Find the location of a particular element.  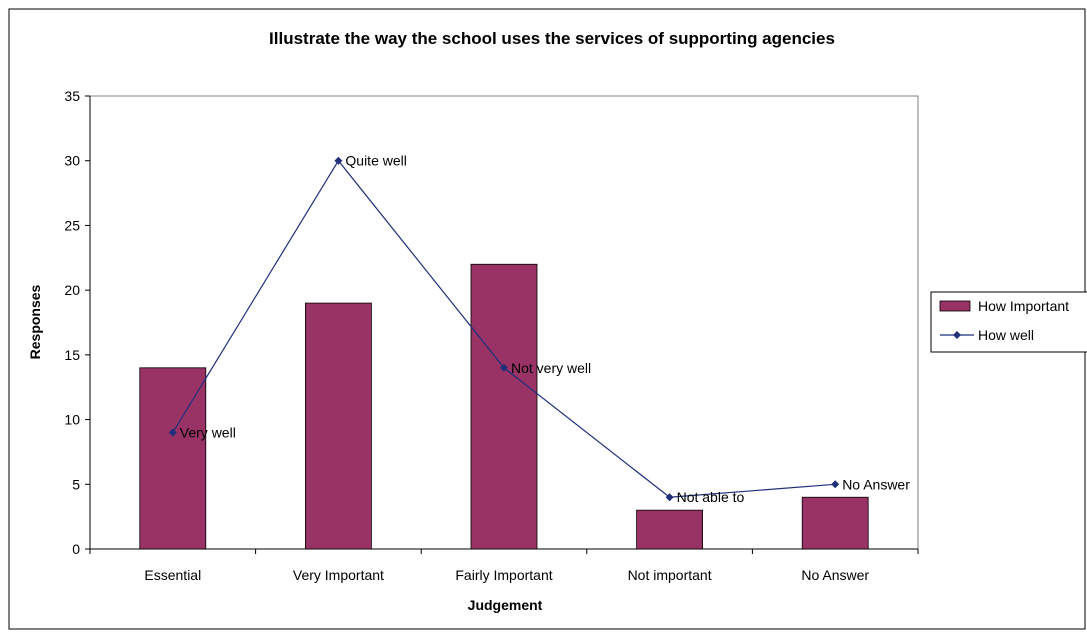

bar-very-important is located at coordinates (338, 426).